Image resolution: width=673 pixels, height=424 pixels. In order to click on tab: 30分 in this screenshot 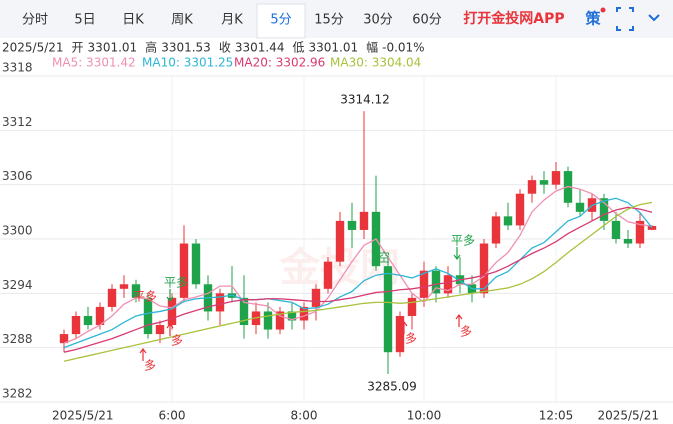, I will do `click(378, 20)`.